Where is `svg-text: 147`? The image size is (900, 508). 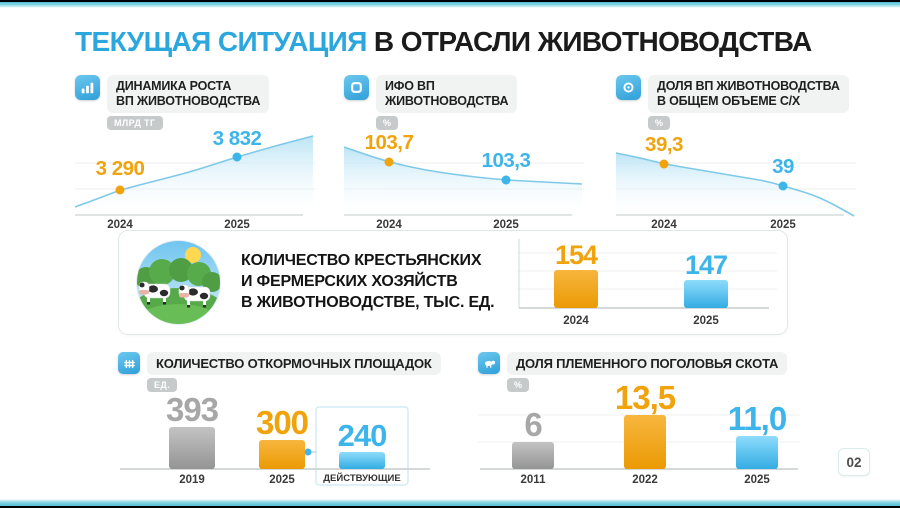
svg-text: 147 is located at coordinates (706, 265).